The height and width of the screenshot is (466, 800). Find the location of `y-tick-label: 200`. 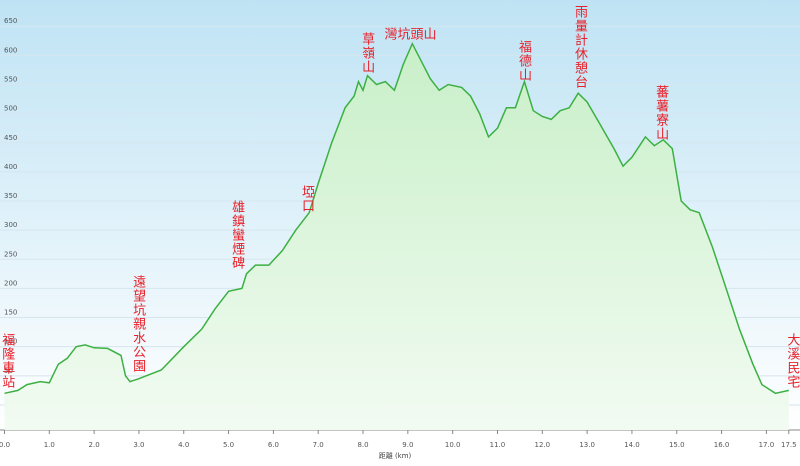

y-tick-label: 200 is located at coordinates (10, 283).